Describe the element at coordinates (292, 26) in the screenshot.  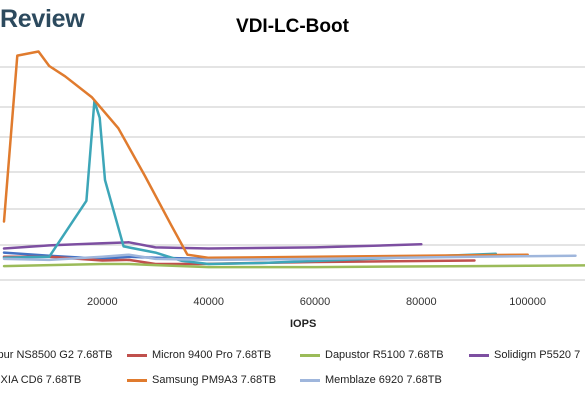
I see `chart-title: VDI-LC-Boot` at that location.